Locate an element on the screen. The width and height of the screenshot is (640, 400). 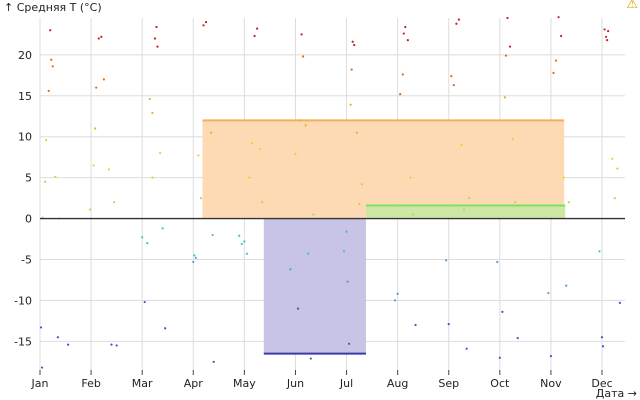
y-tick-label: -5 is located at coordinates (26, 259).